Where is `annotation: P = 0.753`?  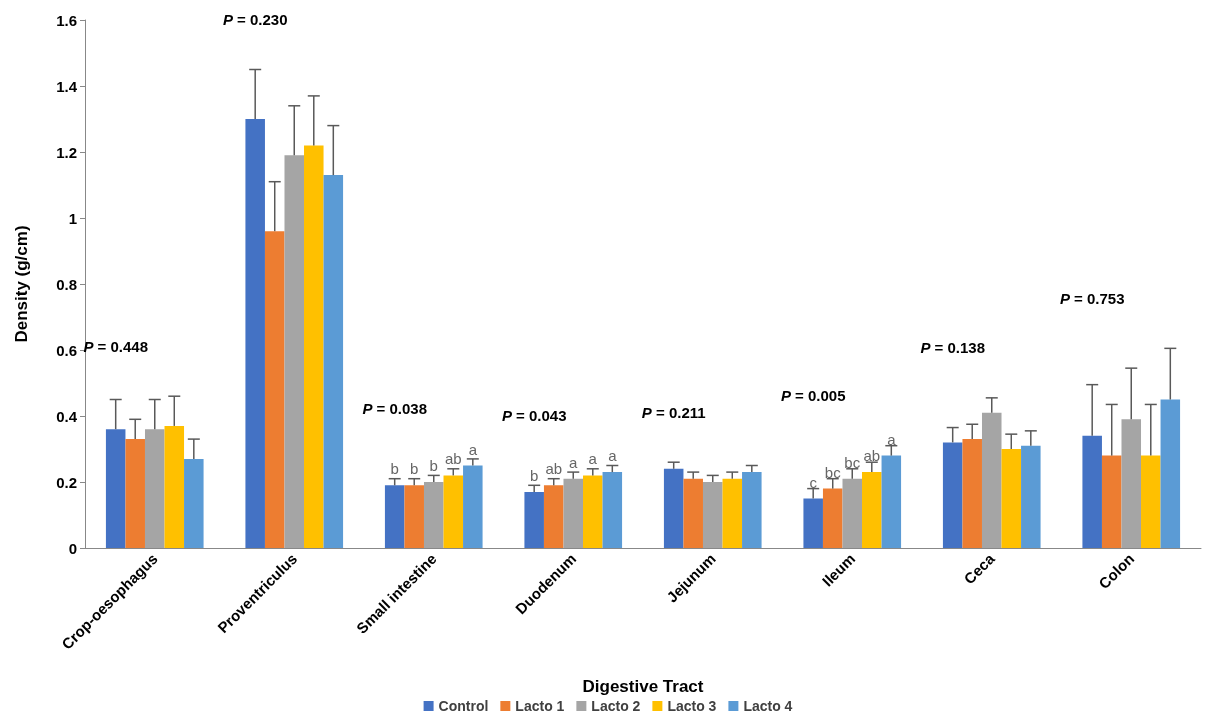 annotation: P = 0.753 is located at coordinates (1092, 298).